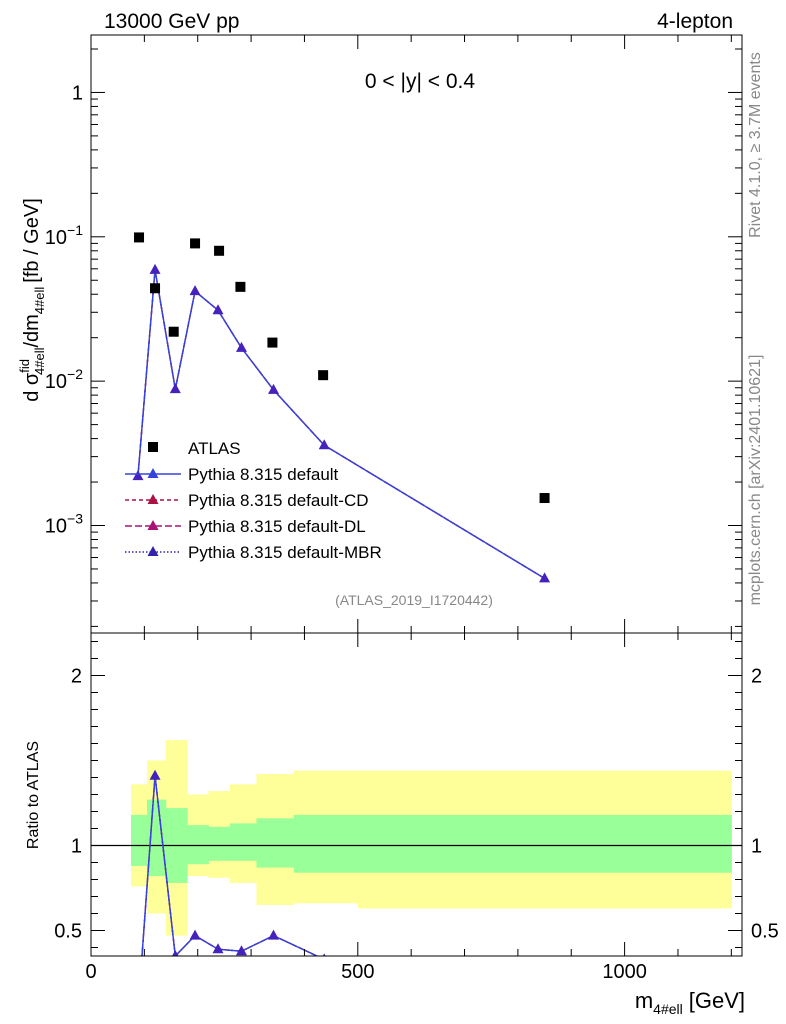 This screenshot has width=786, height=1024. I want to click on x-tick-label: 0, so click(90, 972).